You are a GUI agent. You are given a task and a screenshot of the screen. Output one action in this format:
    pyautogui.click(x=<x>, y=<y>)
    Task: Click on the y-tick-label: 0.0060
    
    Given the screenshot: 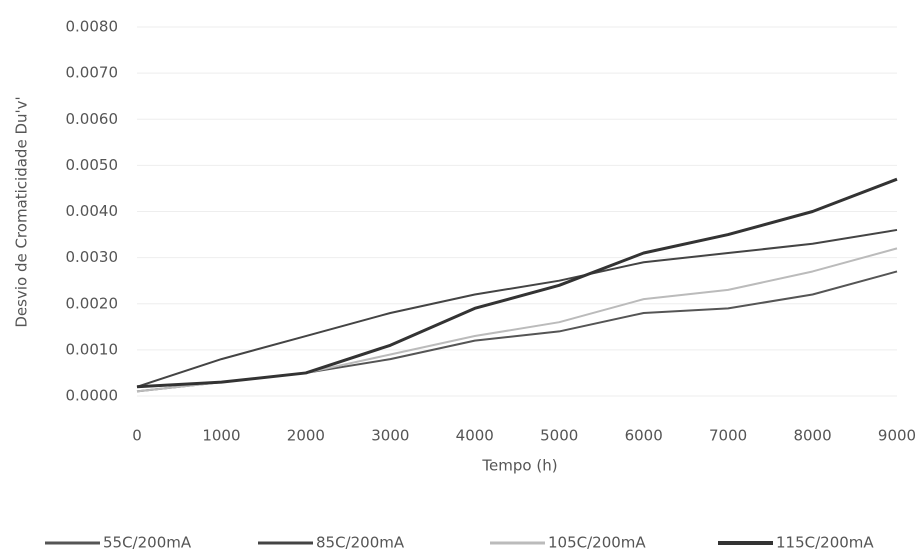 What is the action you would take?
    pyautogui.click(x=92, y=119)
    